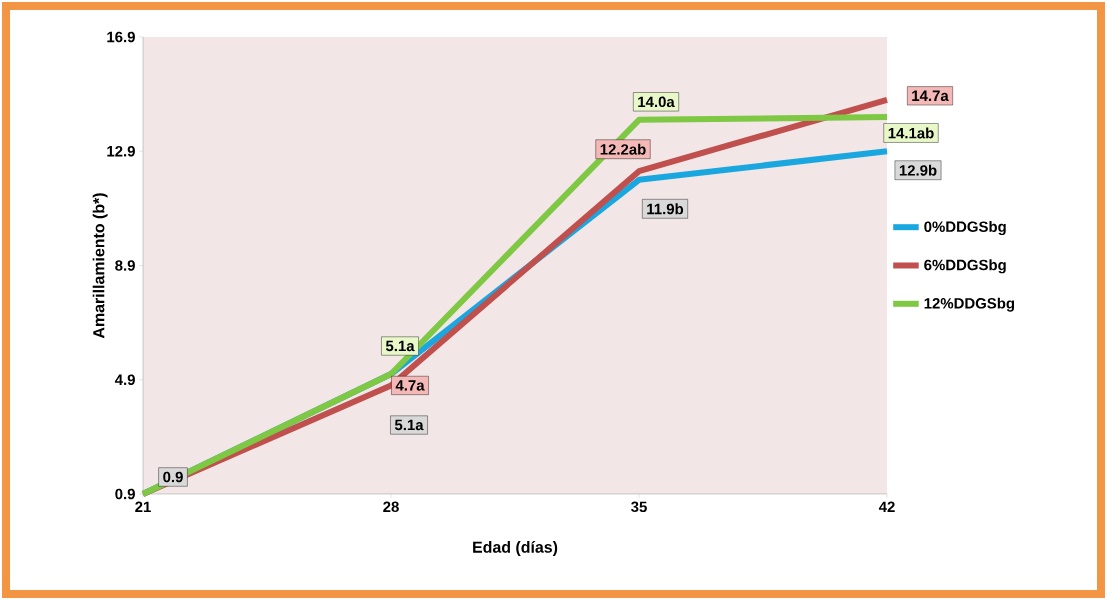  I want to click on data-label: 0.9, so click(173, 477).